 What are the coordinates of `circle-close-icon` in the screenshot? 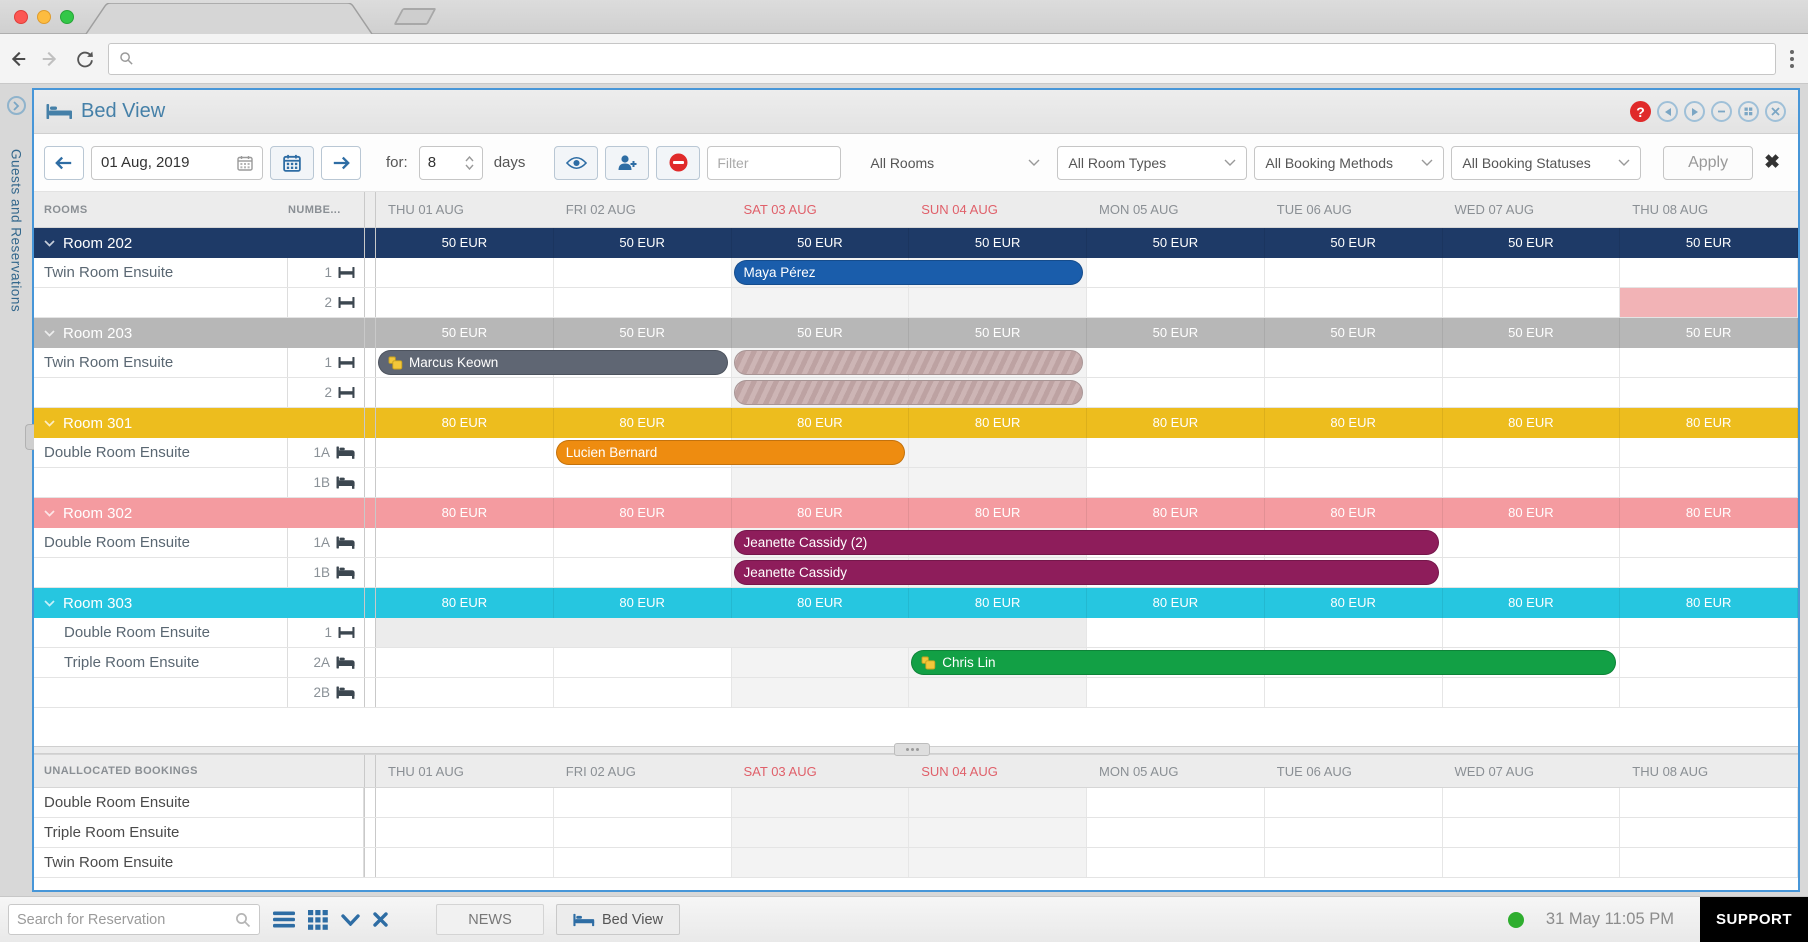 It's located at (1775, 111).